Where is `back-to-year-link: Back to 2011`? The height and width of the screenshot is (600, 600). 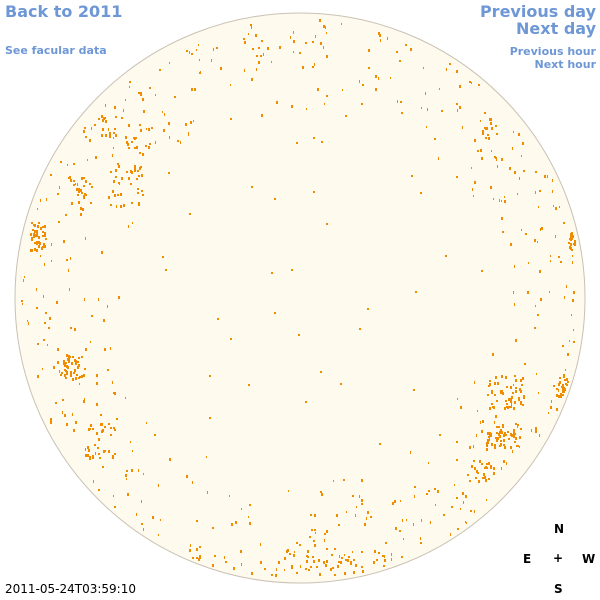 back-to-year-link: Back to 2011 is located at coordinates (64, 11).